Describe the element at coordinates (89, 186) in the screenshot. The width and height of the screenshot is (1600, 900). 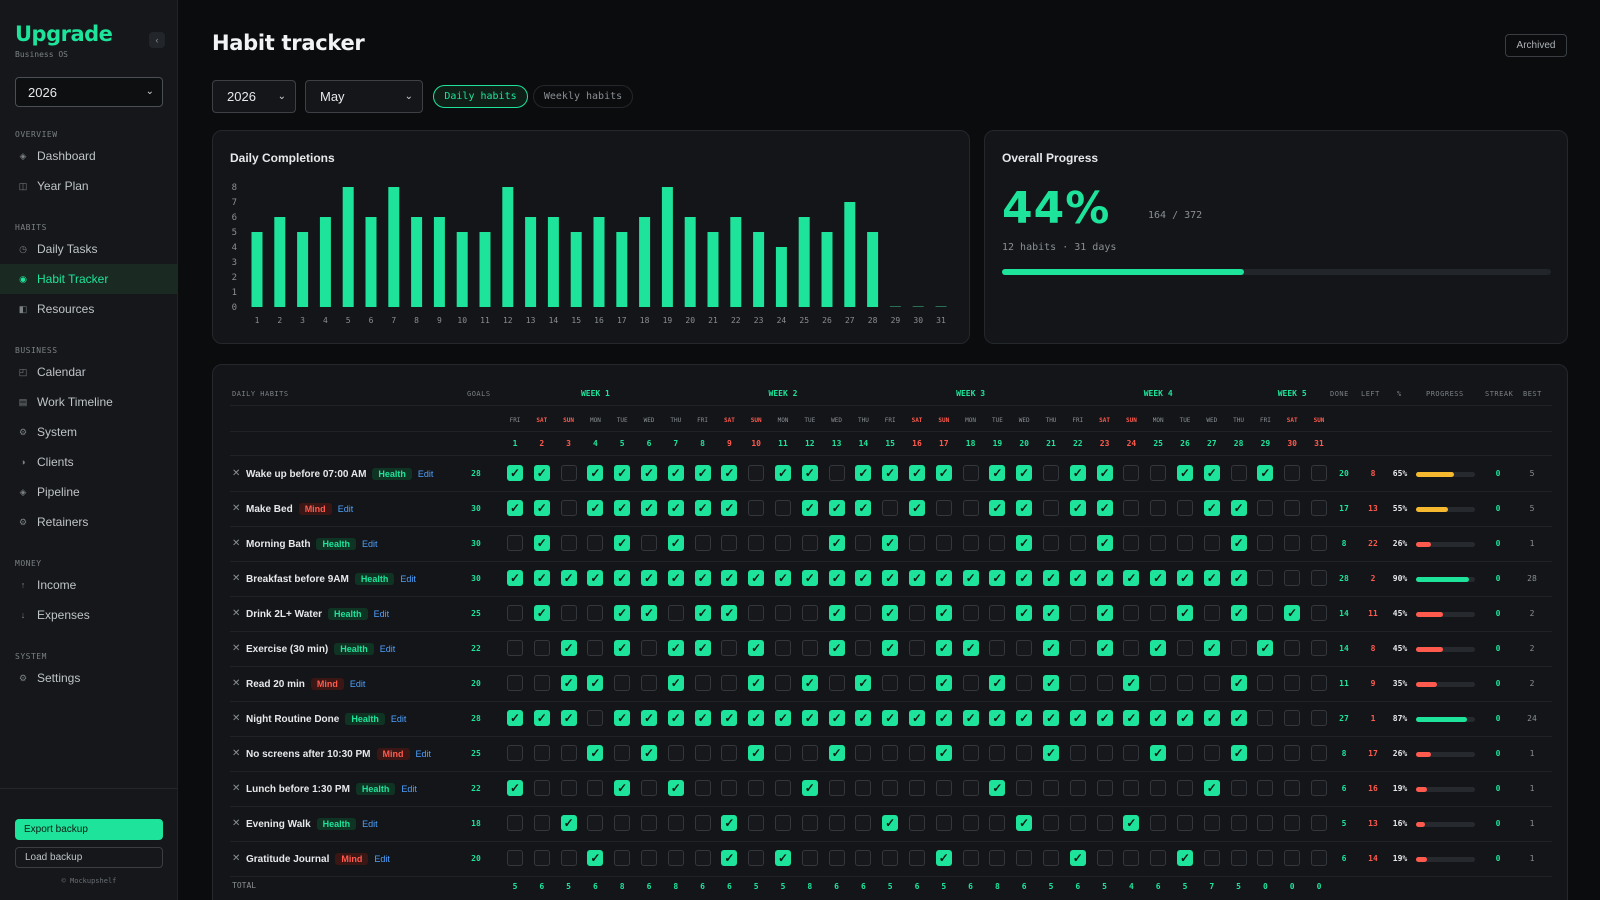
I see `sidebar-item-year-plan: ◫ Year Plan` at that location.